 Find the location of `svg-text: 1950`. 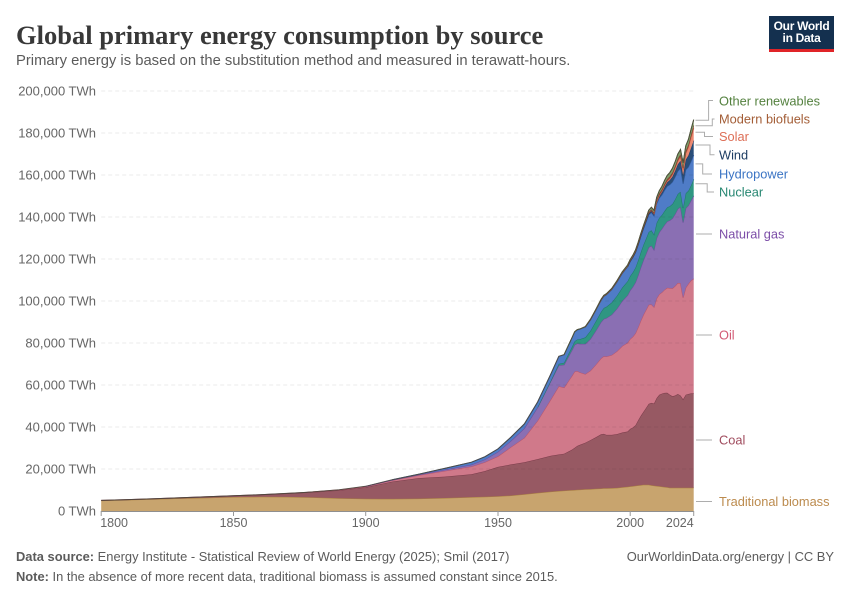

svg-text: 1950 is located at coordinates (498, 523).